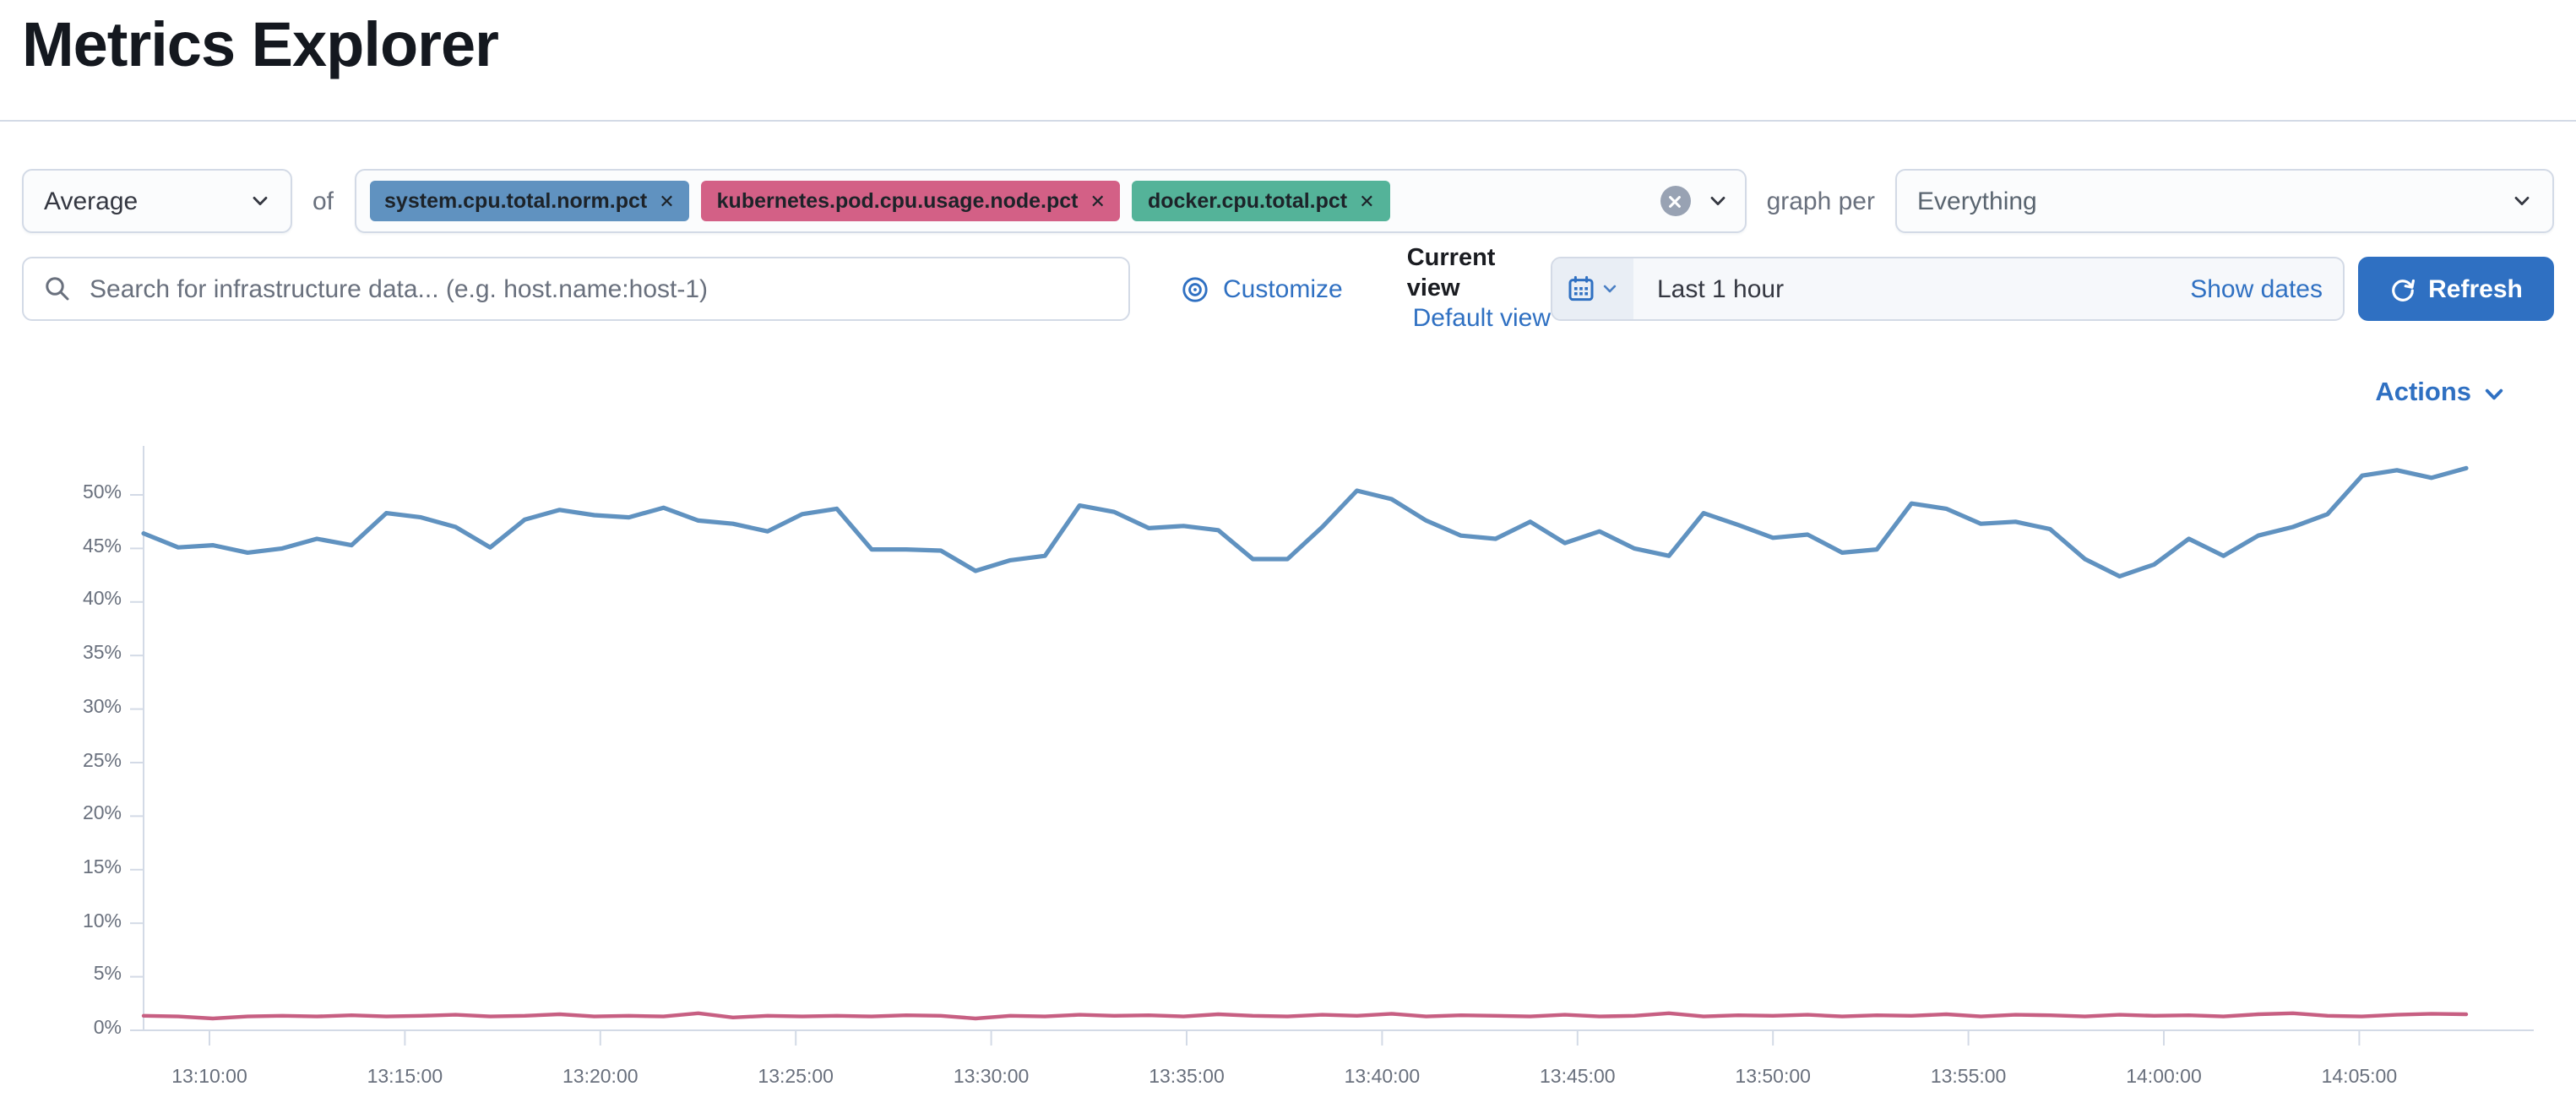  Describe the element at coordinates (102, 546) in the screenshot. I see `y-tick-label: 45%` at that location.